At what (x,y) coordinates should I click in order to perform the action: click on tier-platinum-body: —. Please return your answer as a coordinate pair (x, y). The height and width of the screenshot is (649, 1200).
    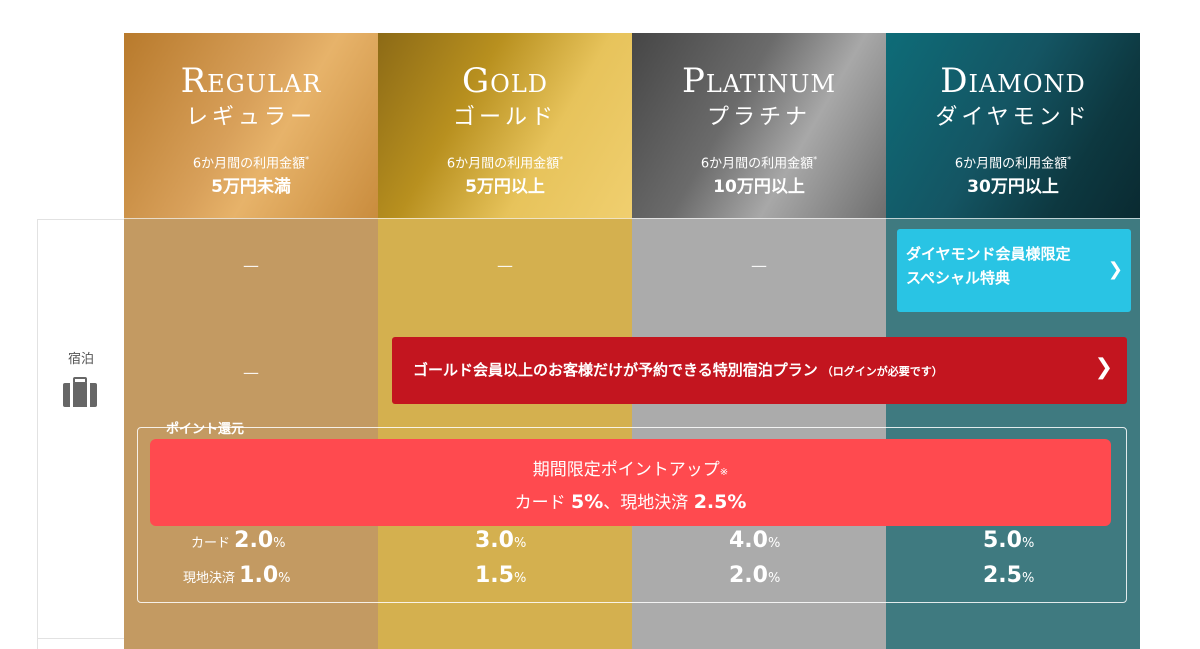
    Looking at the image, I should click on (759, 433).